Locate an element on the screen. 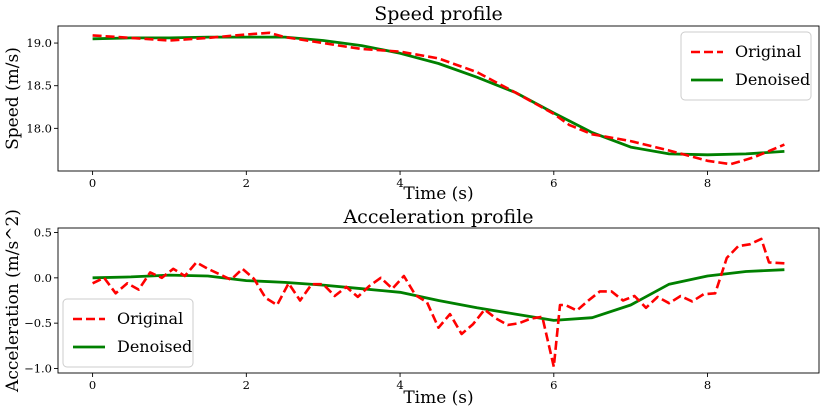 This screenshot has height=415, width=830. speed-legend-denoised-label: Denoised is located at coordinates (772, 79).